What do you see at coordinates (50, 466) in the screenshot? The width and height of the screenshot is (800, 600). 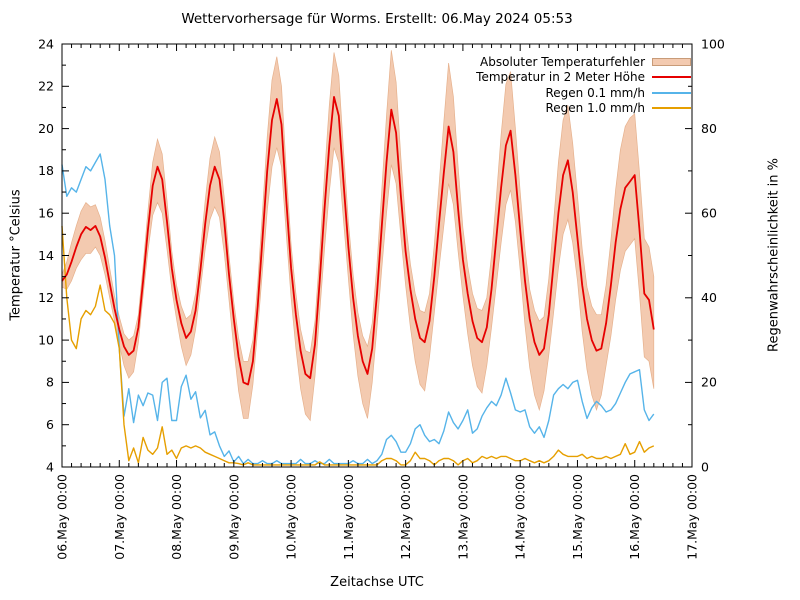 I see `svg-text: 4` at bounding box center [50, 466].